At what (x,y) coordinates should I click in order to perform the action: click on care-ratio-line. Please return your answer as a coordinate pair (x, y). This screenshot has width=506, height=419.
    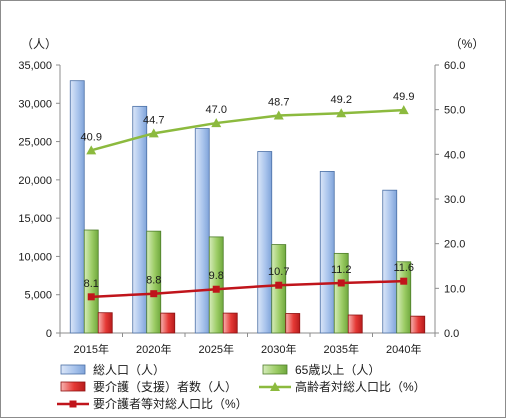
    Looking at the image, I should click on (247, 289).